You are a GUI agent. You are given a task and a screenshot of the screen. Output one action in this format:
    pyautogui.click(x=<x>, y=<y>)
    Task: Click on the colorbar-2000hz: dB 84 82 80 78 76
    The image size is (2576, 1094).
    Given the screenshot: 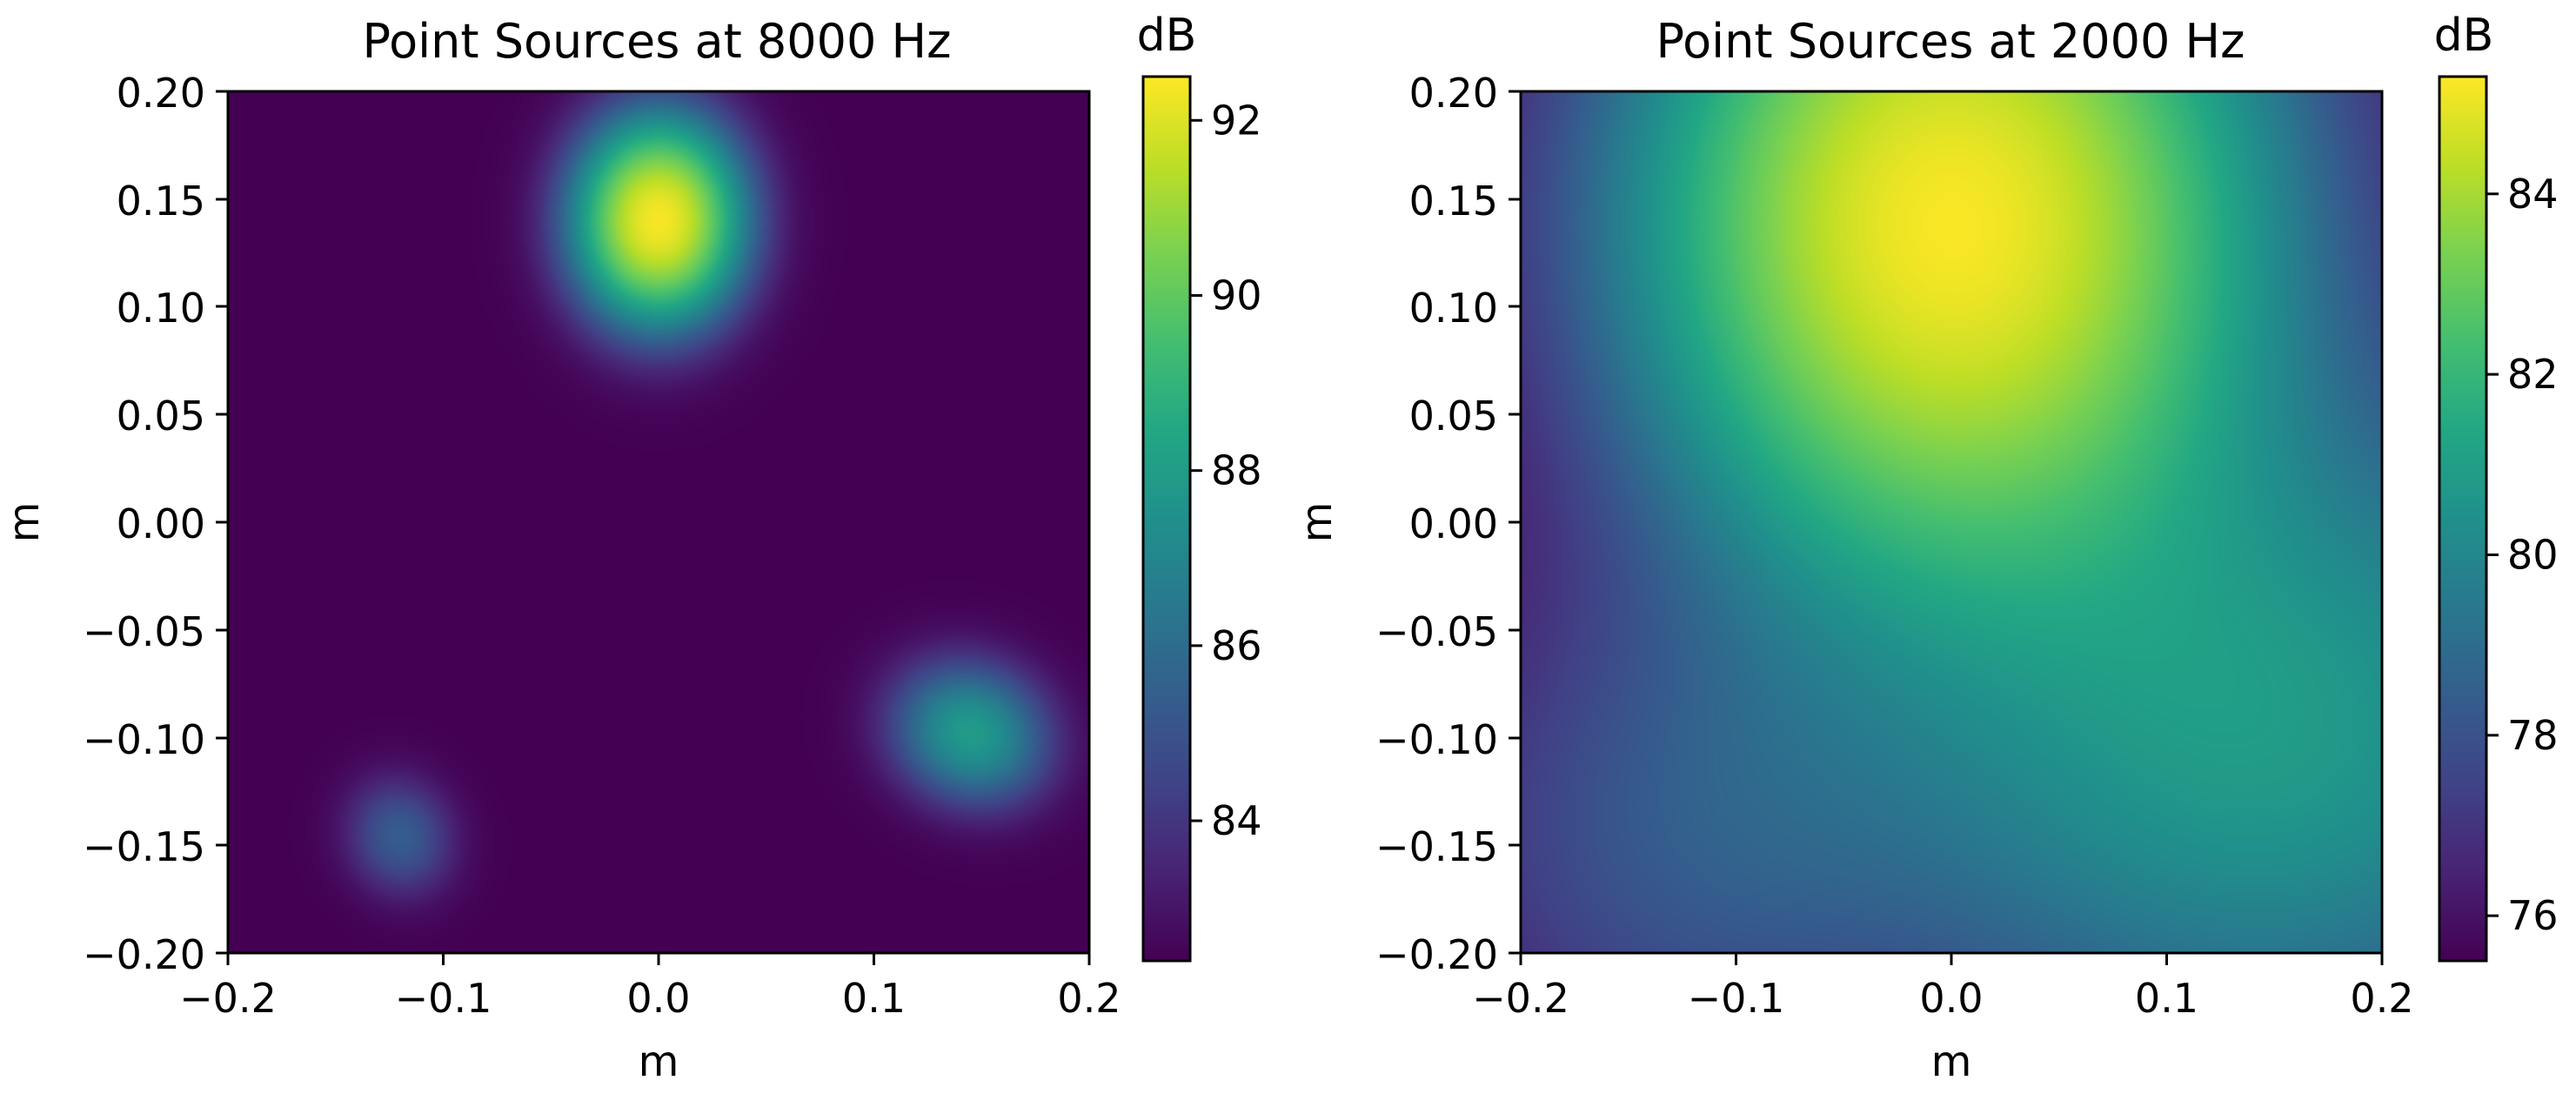 What is the action you would take?
    pyautogui.click(x=2496, y=486)
    